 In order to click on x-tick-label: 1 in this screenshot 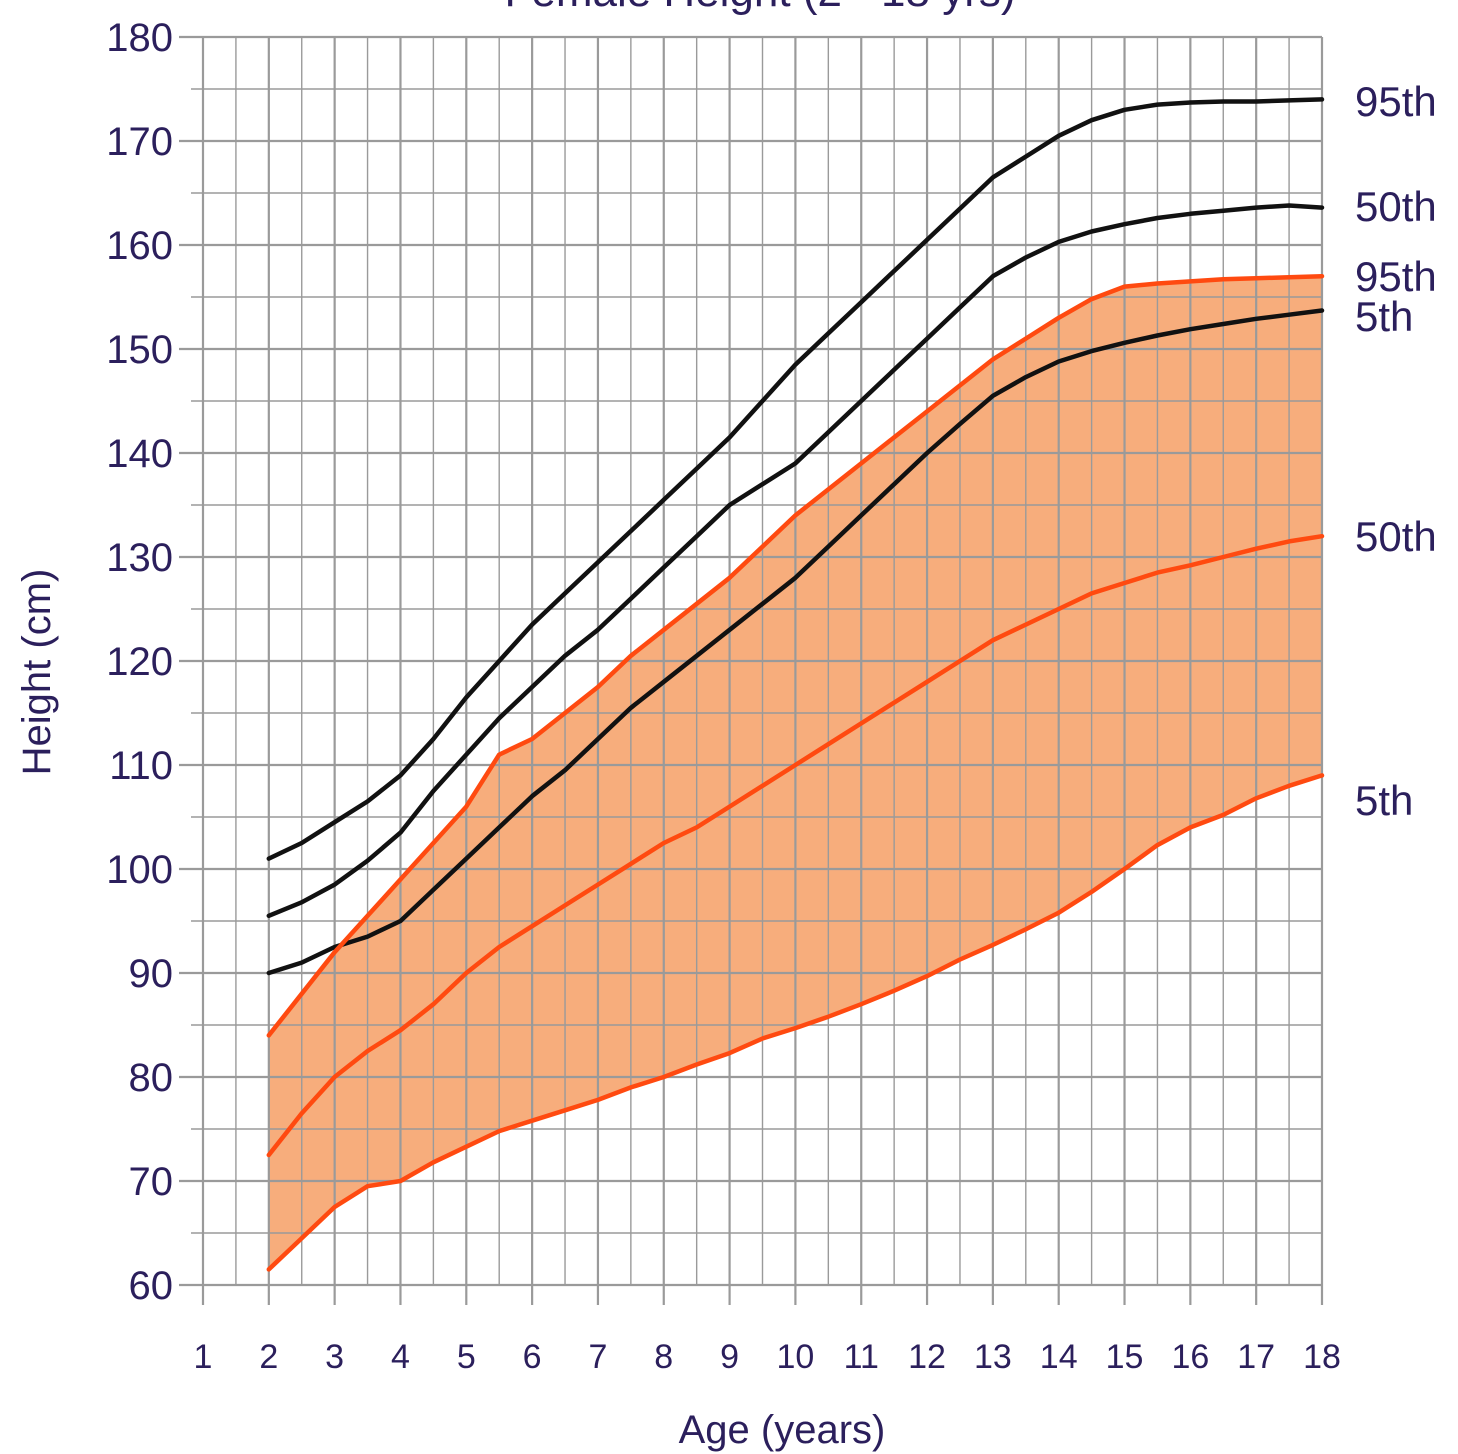, I will do `click(203, 1357)`.